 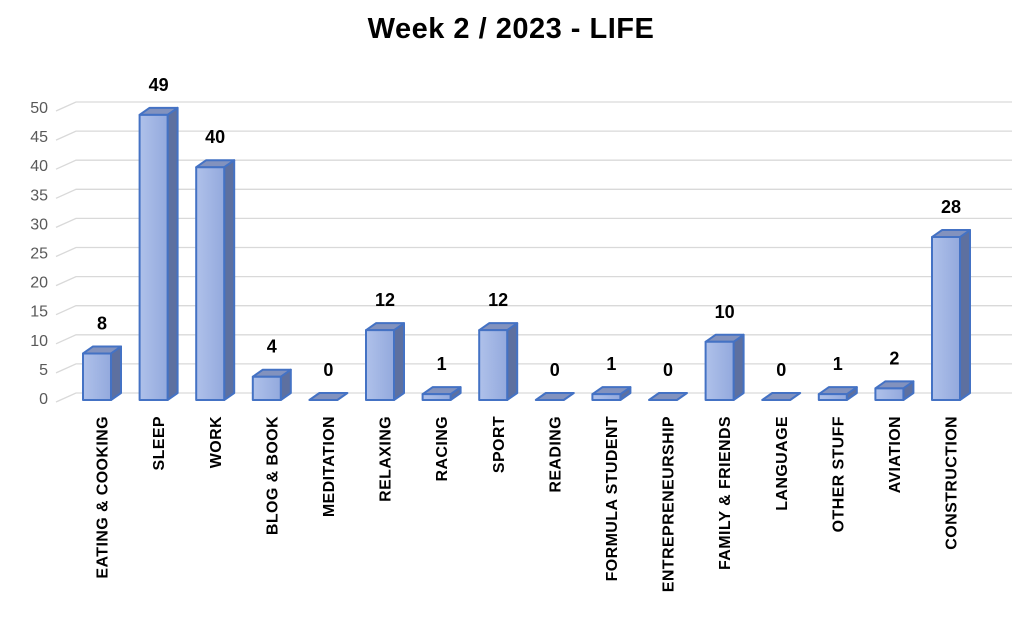 What do you see at coordinates (511, 29) in the screenshot?
I see `chart-title: Week 2 / 2023 - LIFE` at bounding box center [511, 29].